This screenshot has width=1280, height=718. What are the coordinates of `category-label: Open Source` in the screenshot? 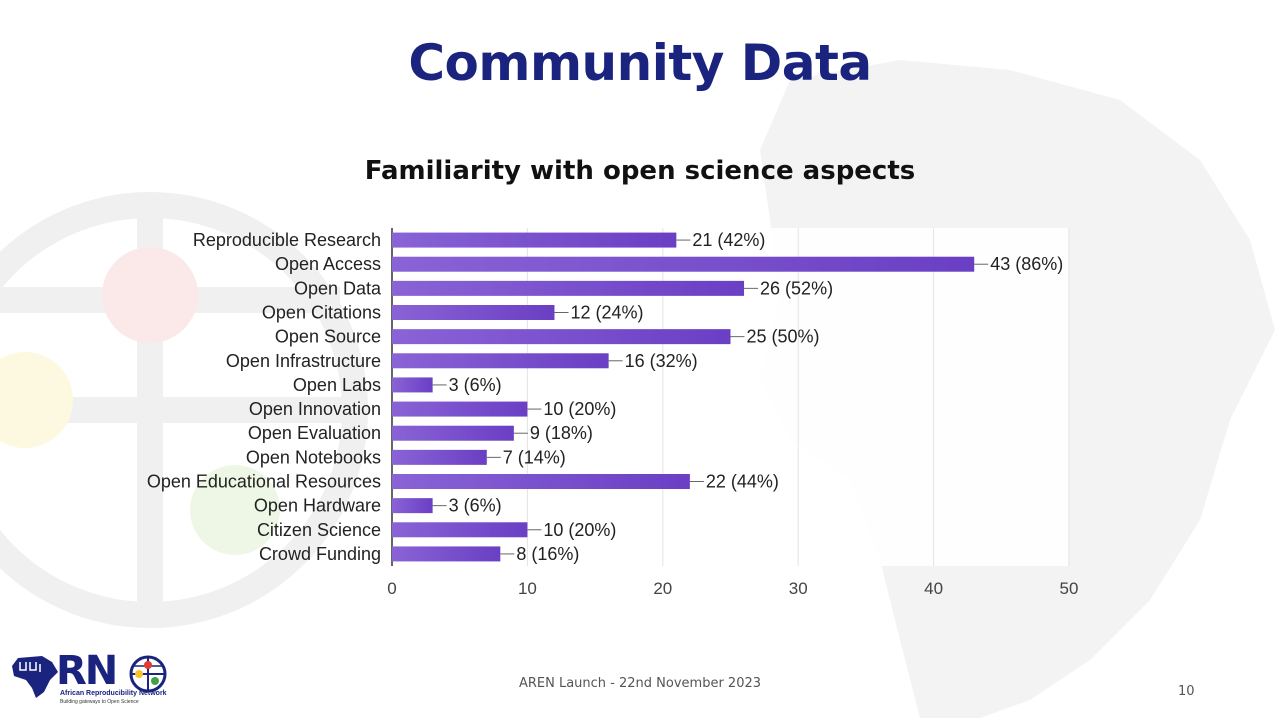 It's located at (328, 337).